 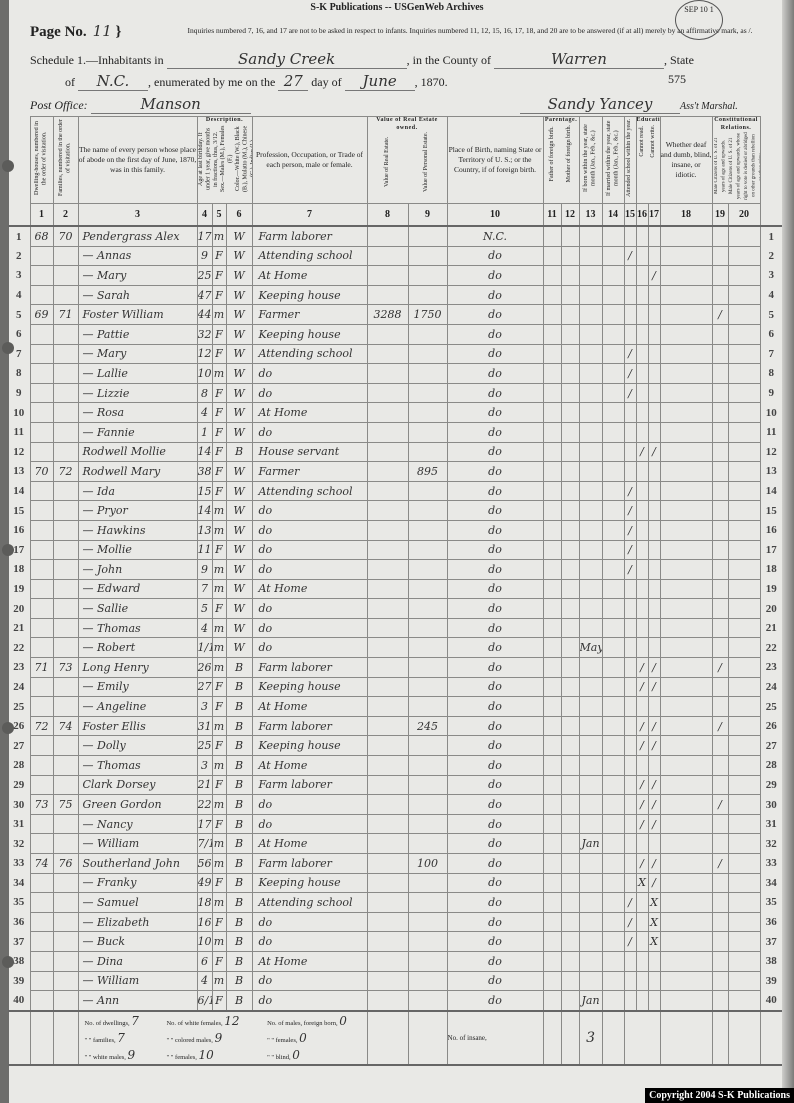 What do you see at coordinates (427, 765) in the screenshot?
I see `cell-personal-estate` at bounding box center [427, 765].